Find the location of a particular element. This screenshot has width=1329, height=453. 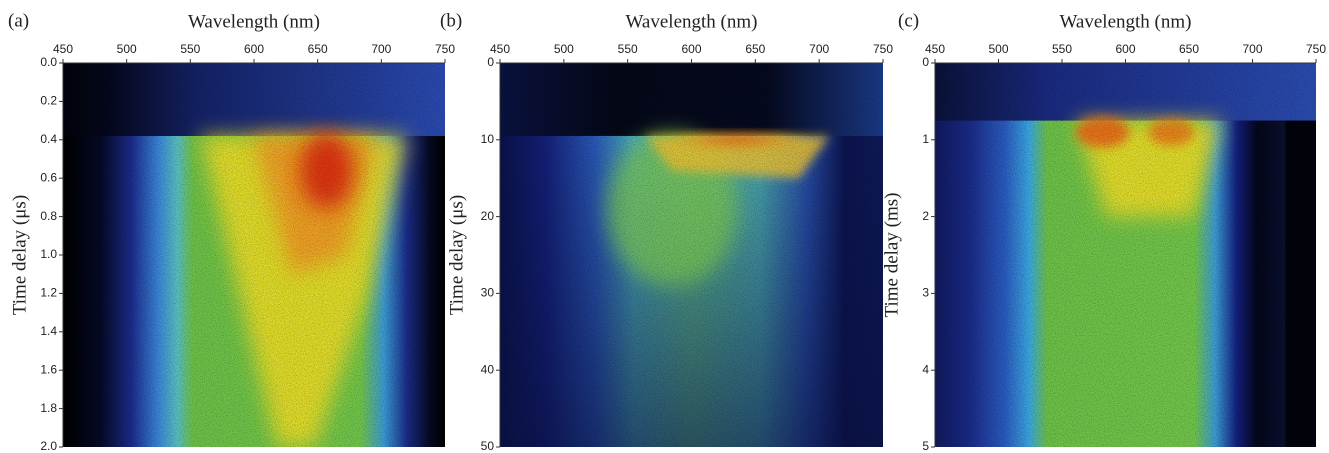

y-tick-label: 0.0 is located at coordinates (48, 62).